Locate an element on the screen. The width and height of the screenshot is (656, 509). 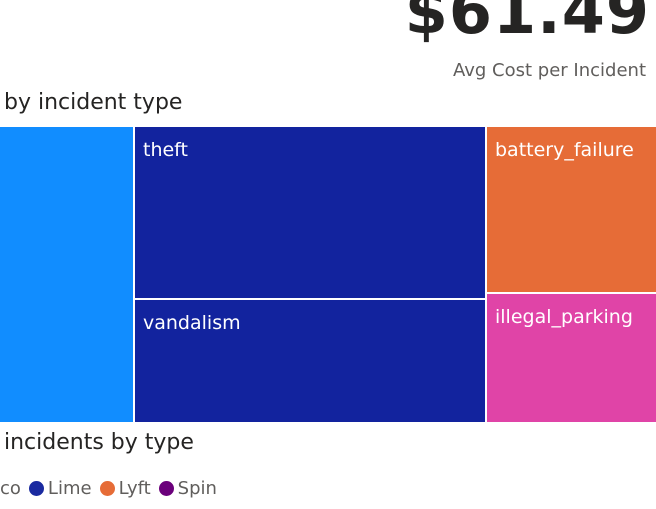
legend: co Lime Lyft Spin is located at coordinates (112, 488).